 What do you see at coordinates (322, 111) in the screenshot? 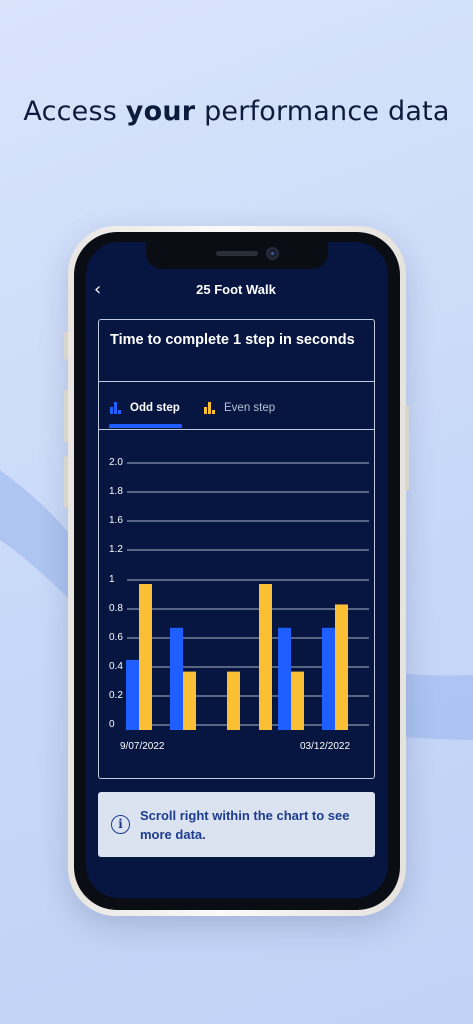
I see `headline-suffix: performance data` at bounding box center [322, 111].